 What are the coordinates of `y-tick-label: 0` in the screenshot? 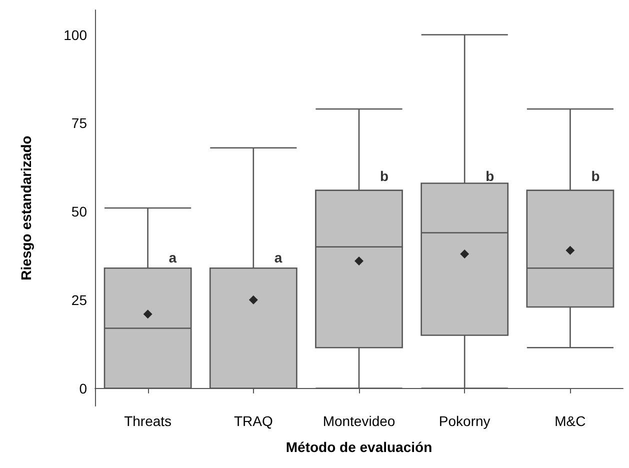 It's located at (83, 388).